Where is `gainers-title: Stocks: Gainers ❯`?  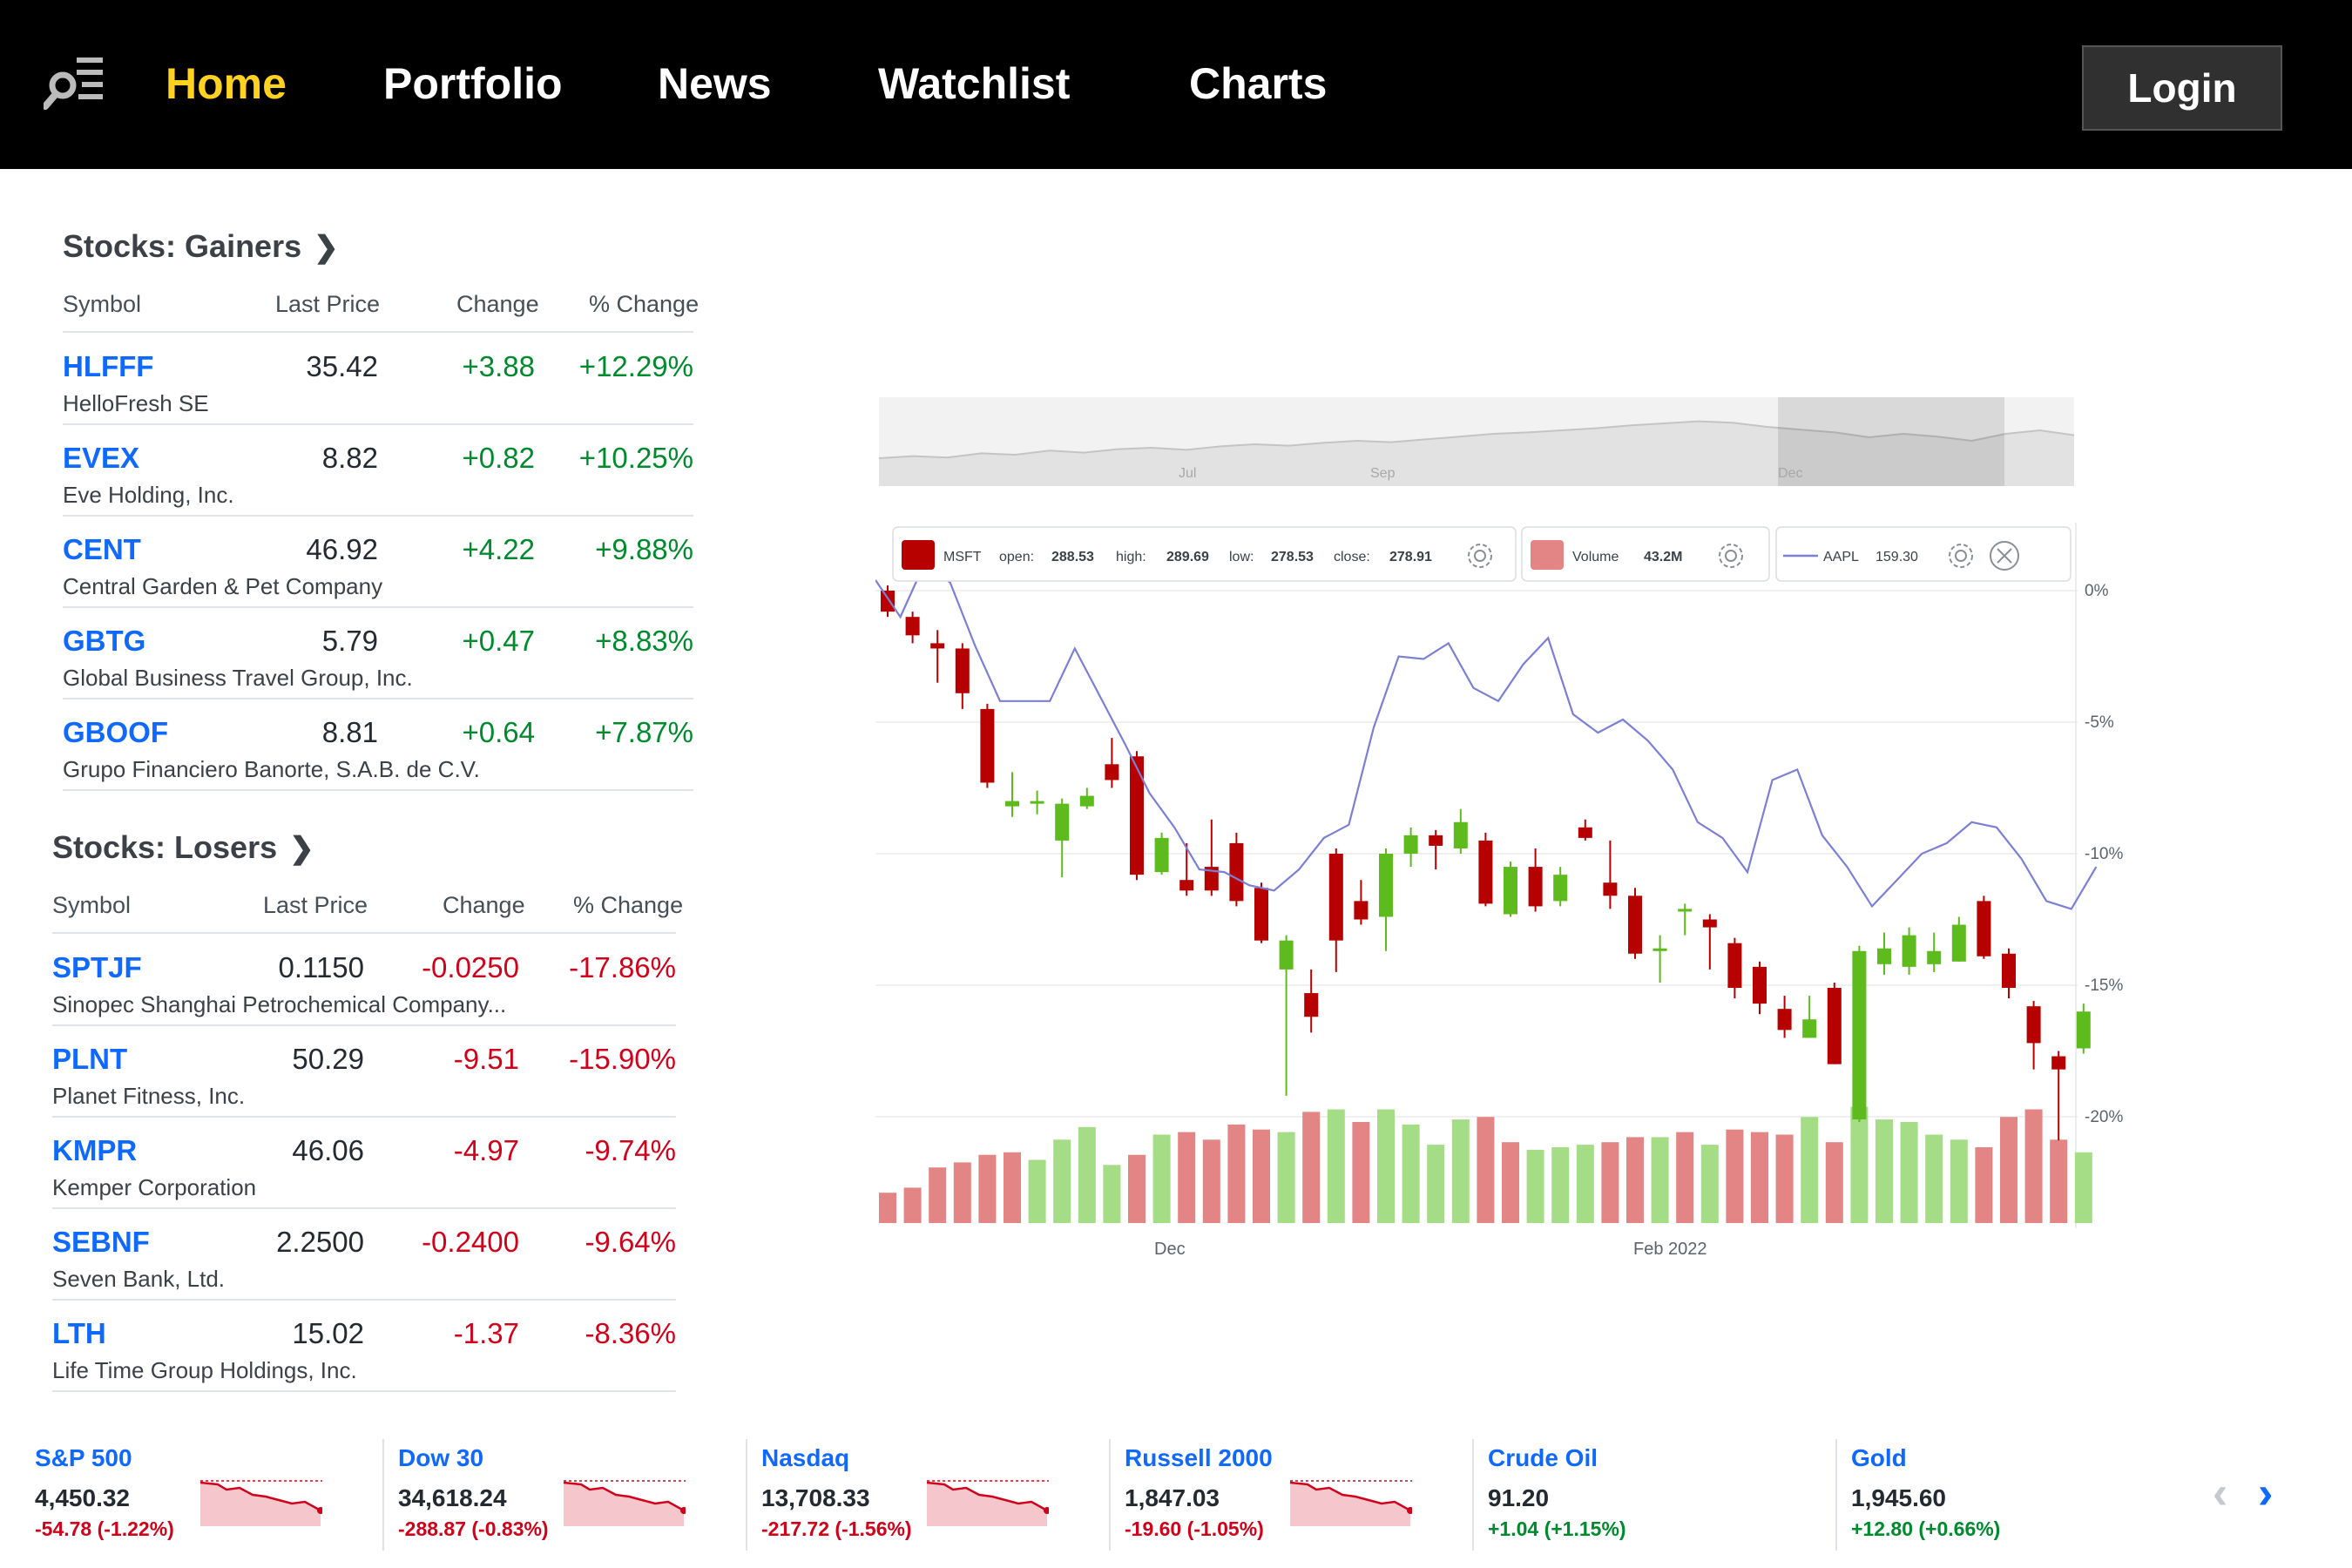
gainers-title: Stocks: Gainers ❯ is located at coordinates (201, 247).